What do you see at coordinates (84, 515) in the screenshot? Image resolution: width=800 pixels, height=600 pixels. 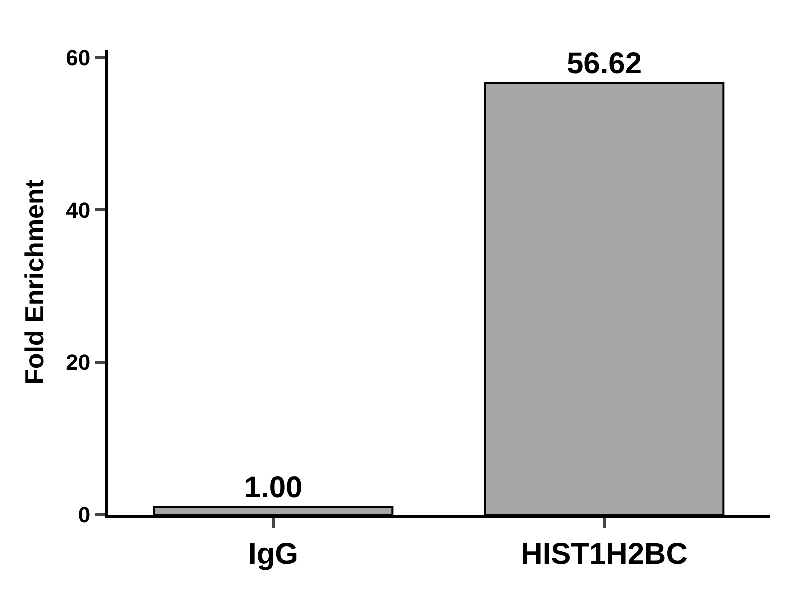 I see `y-tick-label: 0` at bounding box center [84, 515].